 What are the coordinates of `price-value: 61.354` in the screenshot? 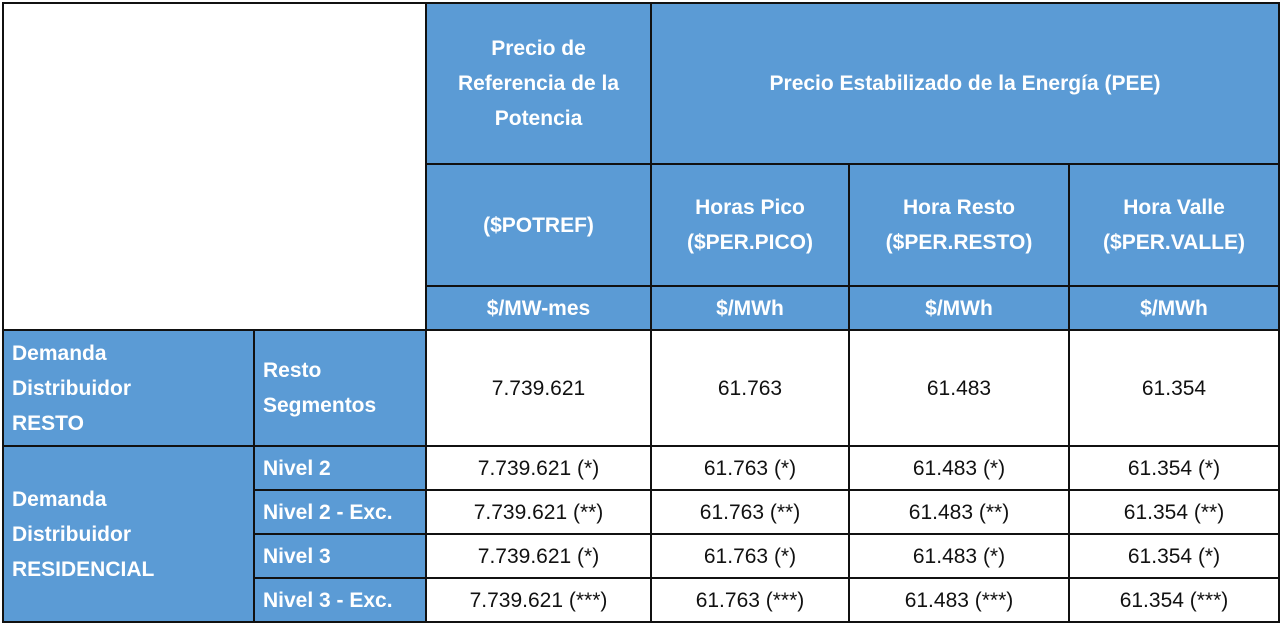 It's located at (1174, 388).